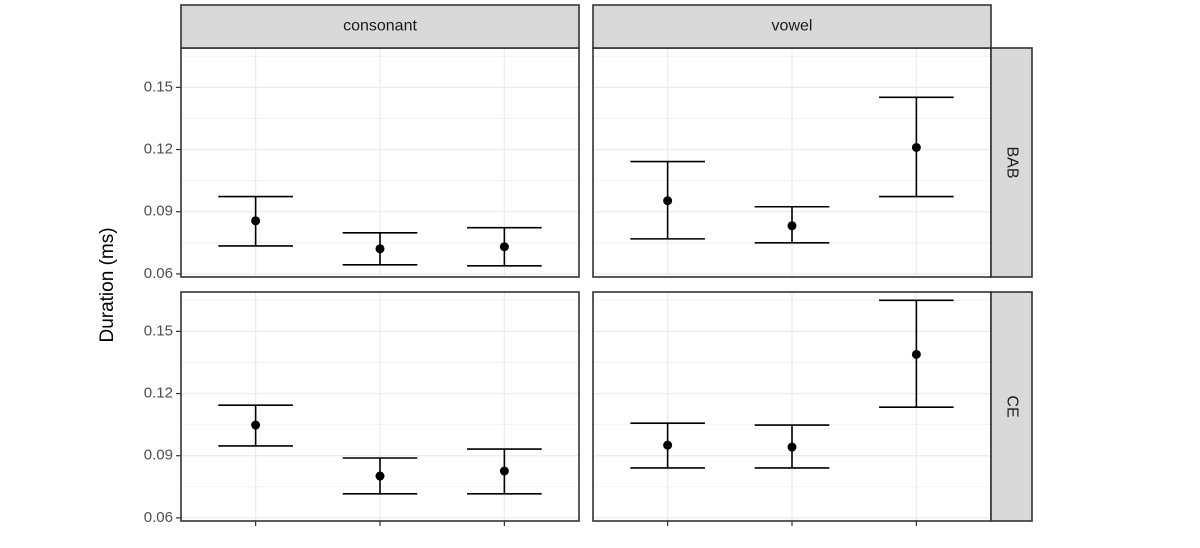 This screenshot has height=548, width=1200. I want to click on column-strip-label: vowel, so click(792, 26).